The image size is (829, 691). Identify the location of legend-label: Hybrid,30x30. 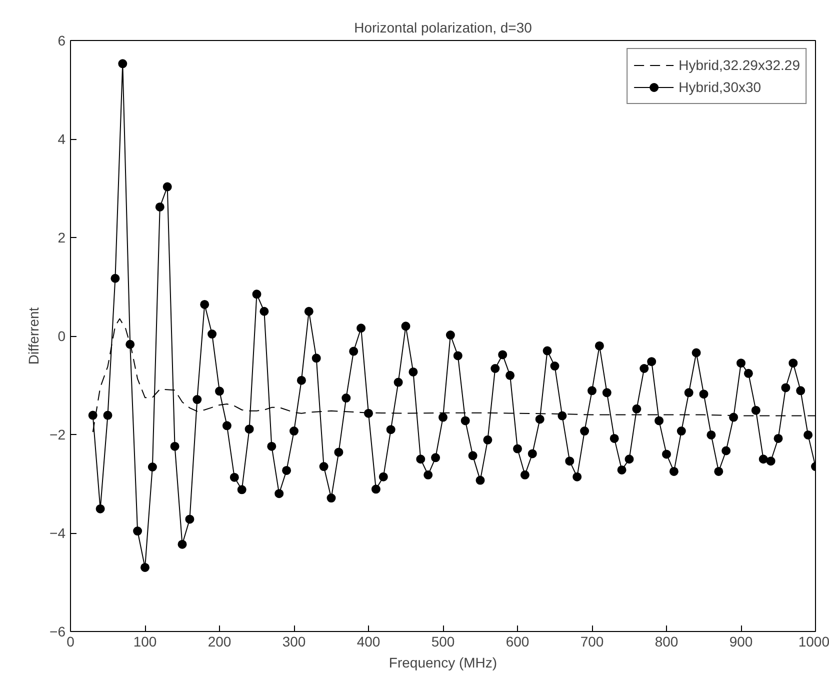
(720, 87).